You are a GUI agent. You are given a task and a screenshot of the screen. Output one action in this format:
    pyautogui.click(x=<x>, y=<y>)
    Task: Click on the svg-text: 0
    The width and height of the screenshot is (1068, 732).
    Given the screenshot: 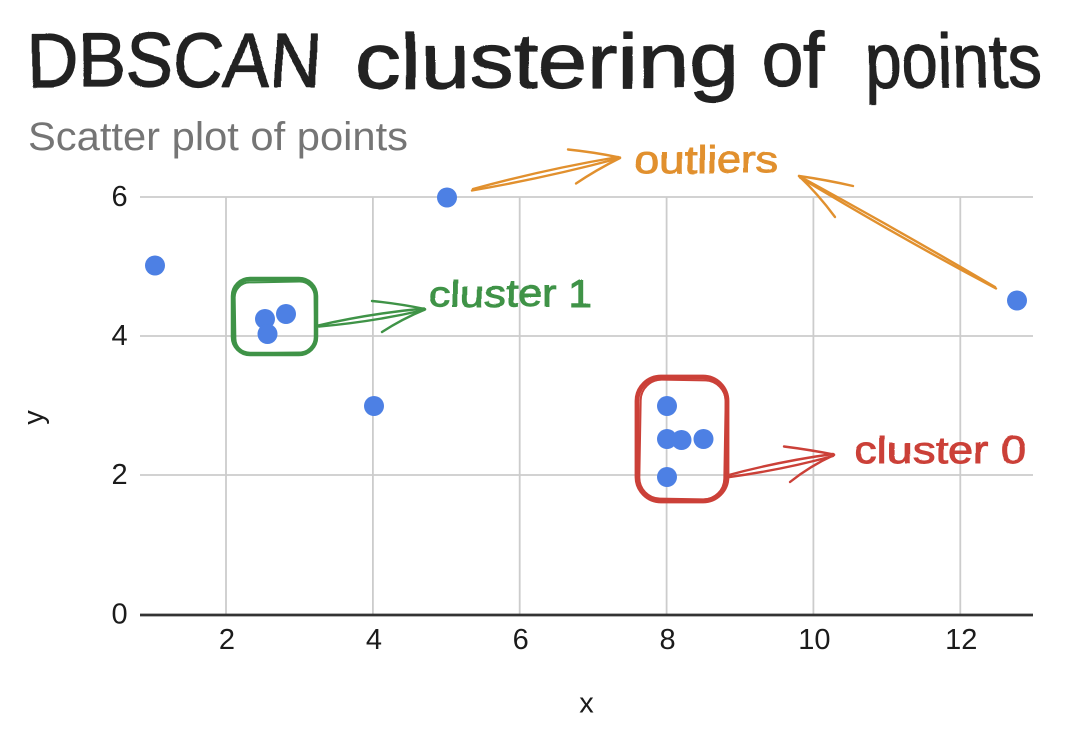 What is the action you would take?
    pyautogui.click(x=119, y=614)
    